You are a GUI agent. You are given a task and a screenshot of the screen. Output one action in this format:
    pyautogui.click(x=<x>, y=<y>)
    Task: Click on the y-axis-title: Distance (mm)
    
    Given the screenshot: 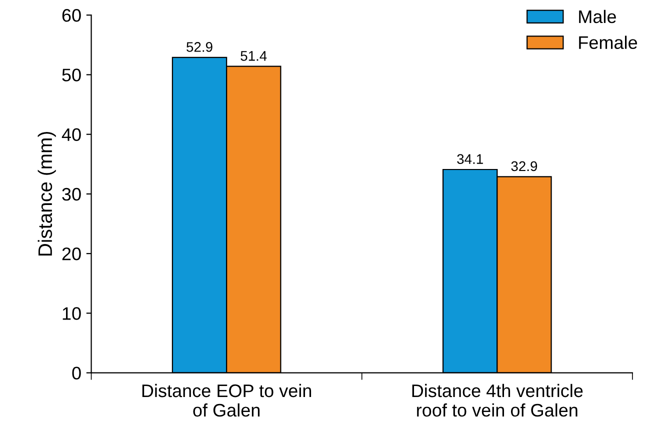 What is the action you would take?
    pyautogui.click(x=47, y=194)
    